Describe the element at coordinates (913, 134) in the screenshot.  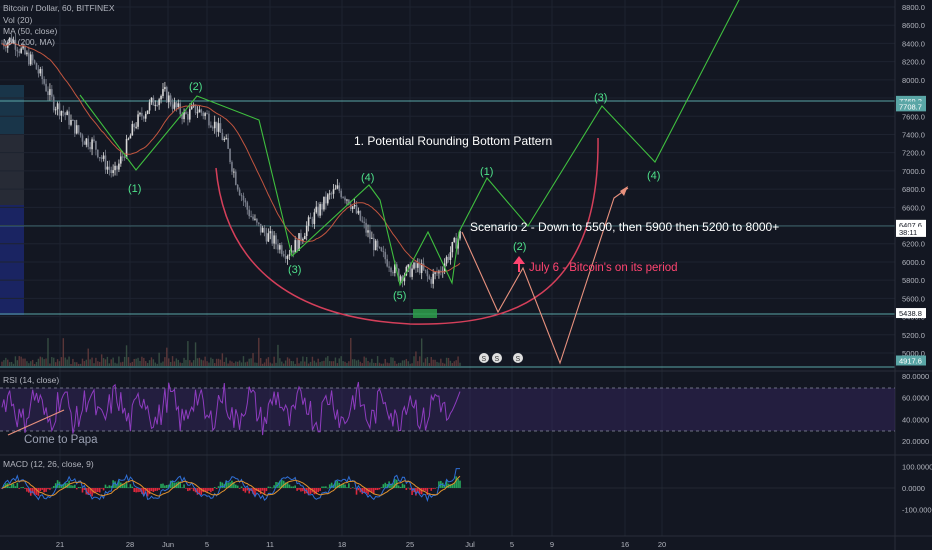
I see `price-tick-label: 7400.0` at that location.